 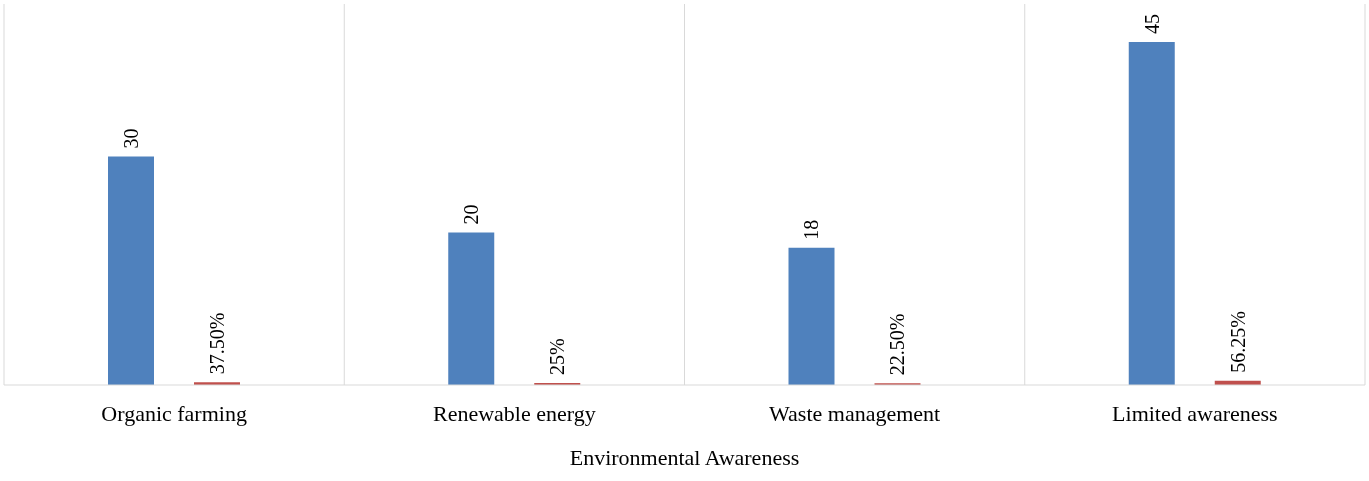 What do you see at coordinates (514, 413) in the screenshot?
I see `x-tick-label: Renewable energy` at bounding box center [514, 413].